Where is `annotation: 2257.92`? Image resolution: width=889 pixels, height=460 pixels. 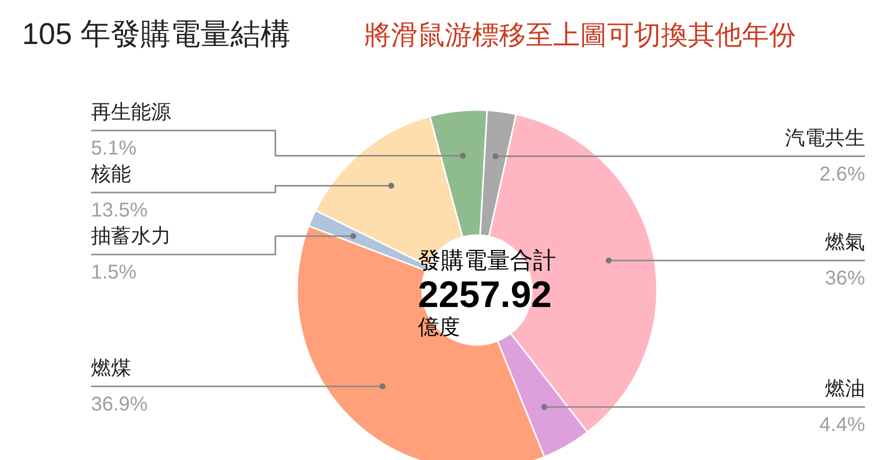
annotation: 2257.92 is located at coordinates (485, 294).